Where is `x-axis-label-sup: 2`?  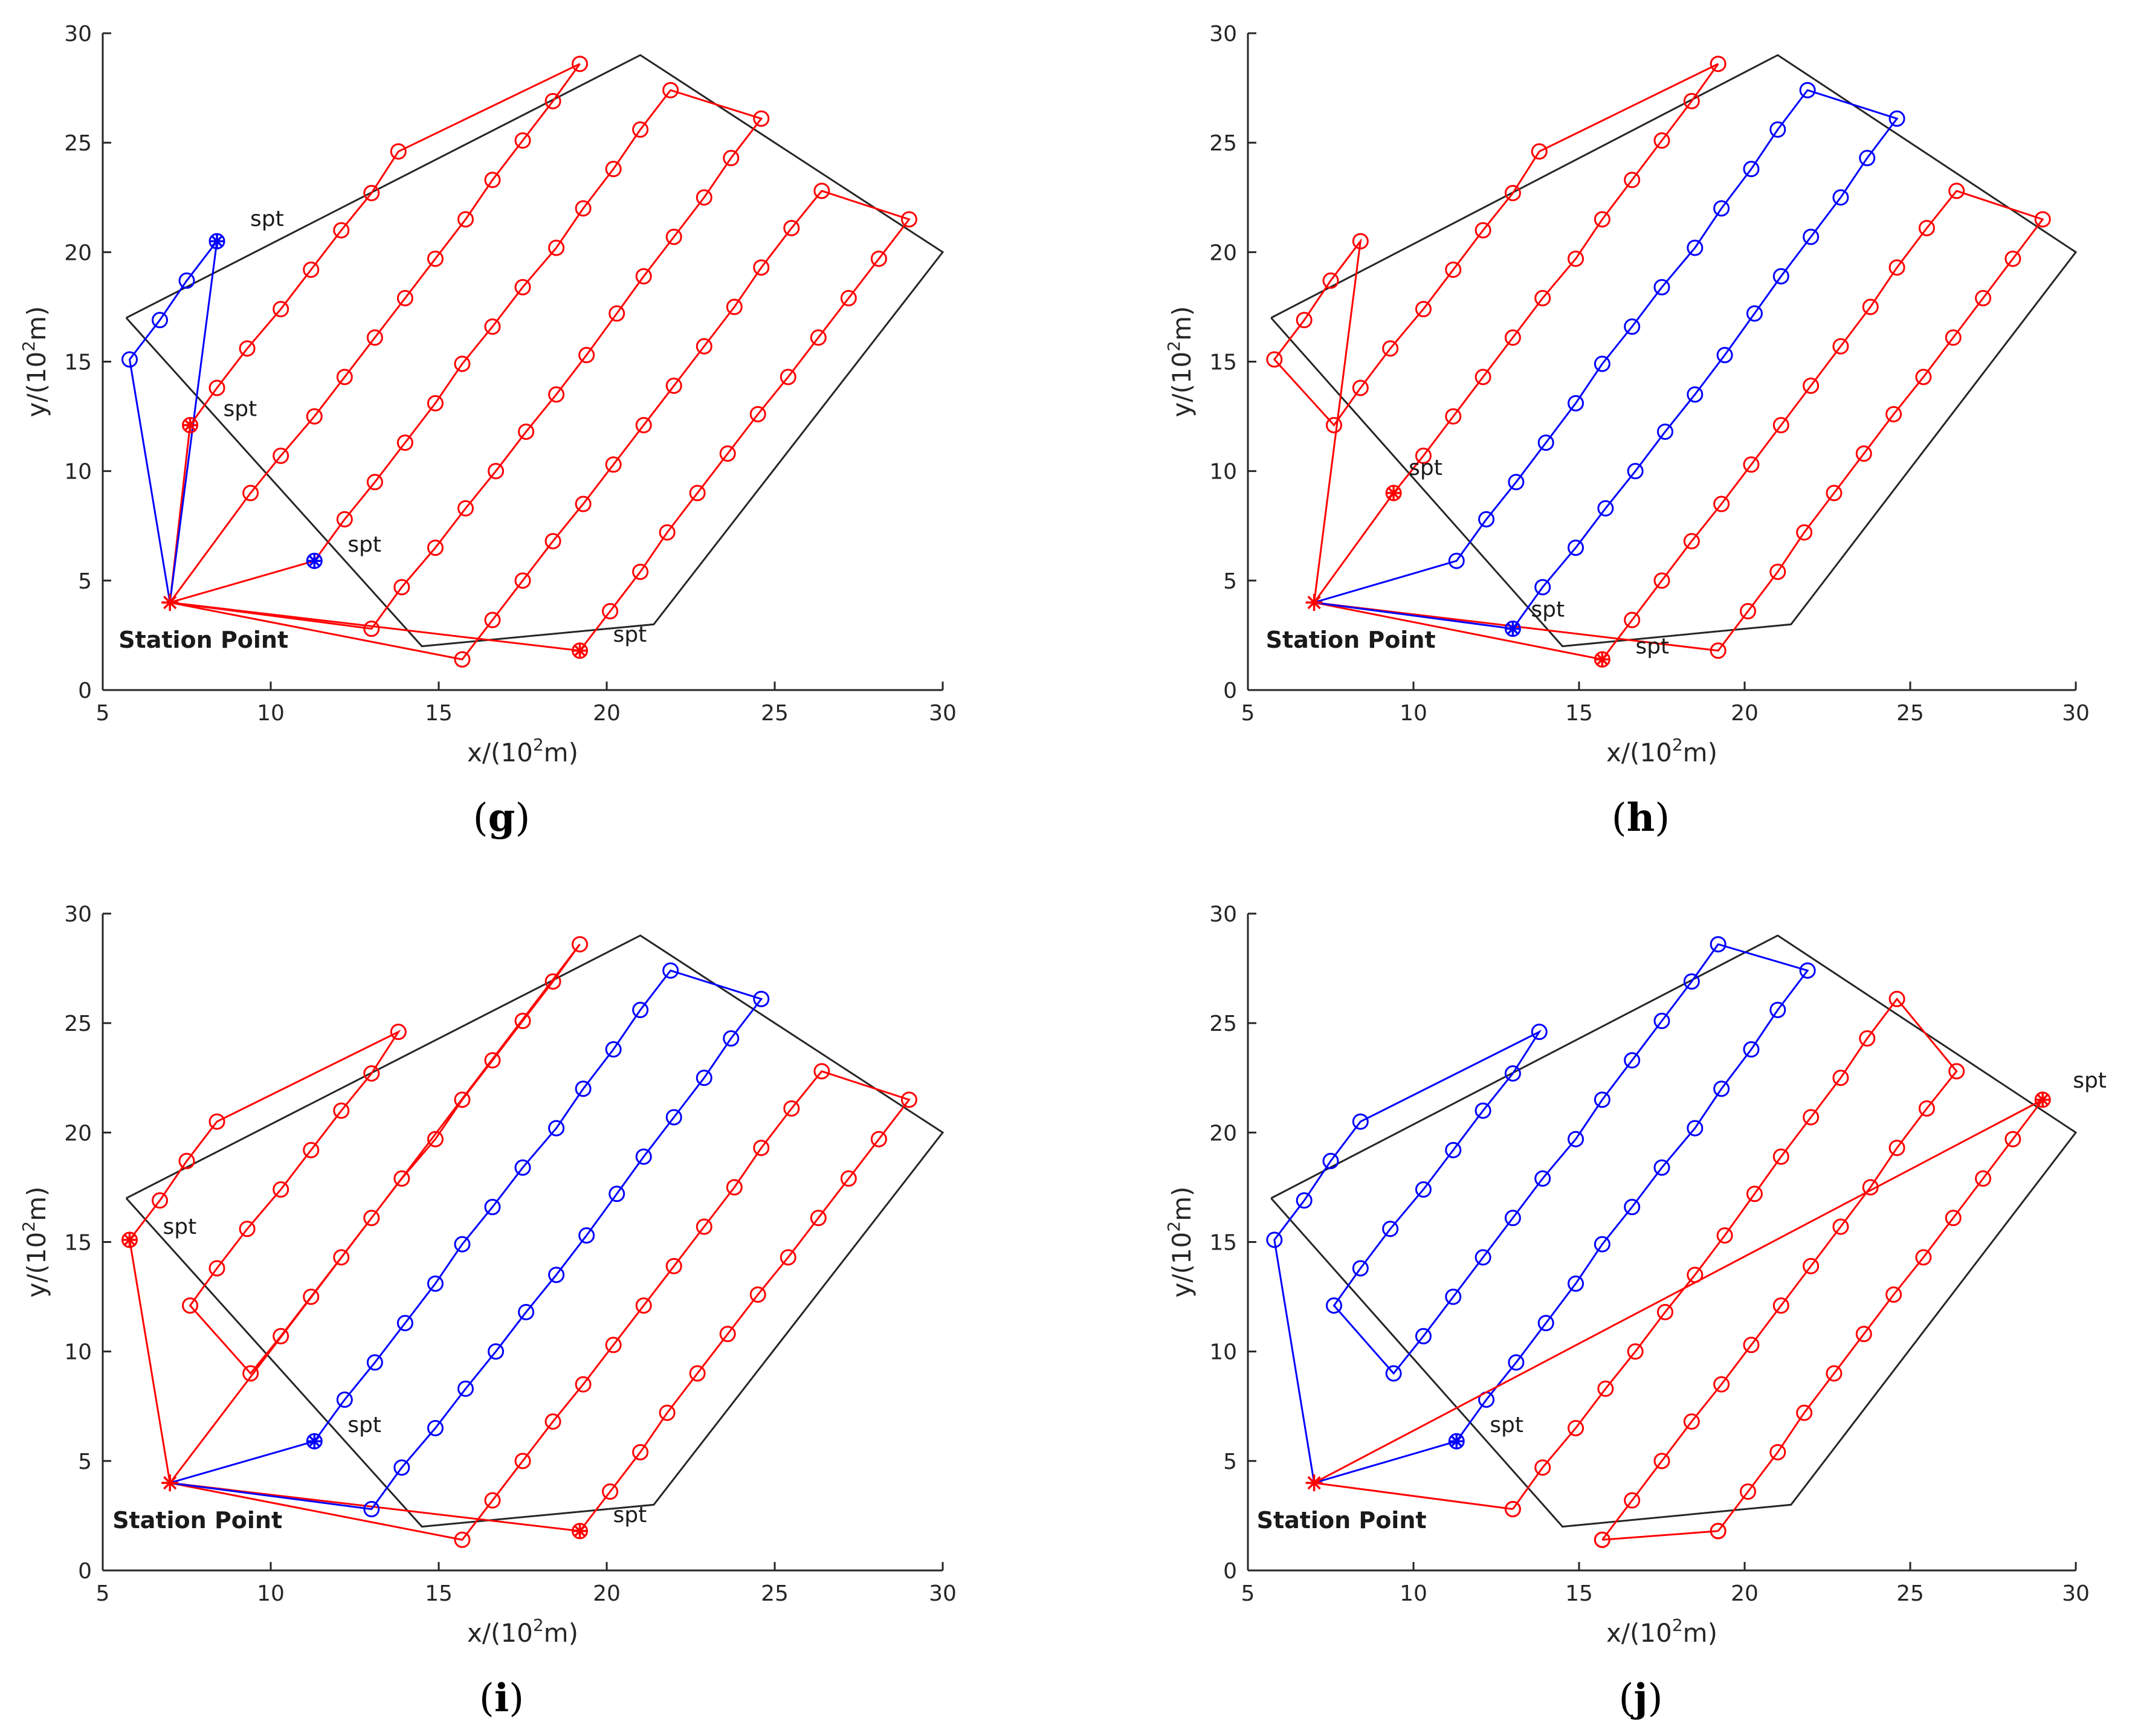
x-axis-label-sup: 2 is located at coordinates (538, 1625).